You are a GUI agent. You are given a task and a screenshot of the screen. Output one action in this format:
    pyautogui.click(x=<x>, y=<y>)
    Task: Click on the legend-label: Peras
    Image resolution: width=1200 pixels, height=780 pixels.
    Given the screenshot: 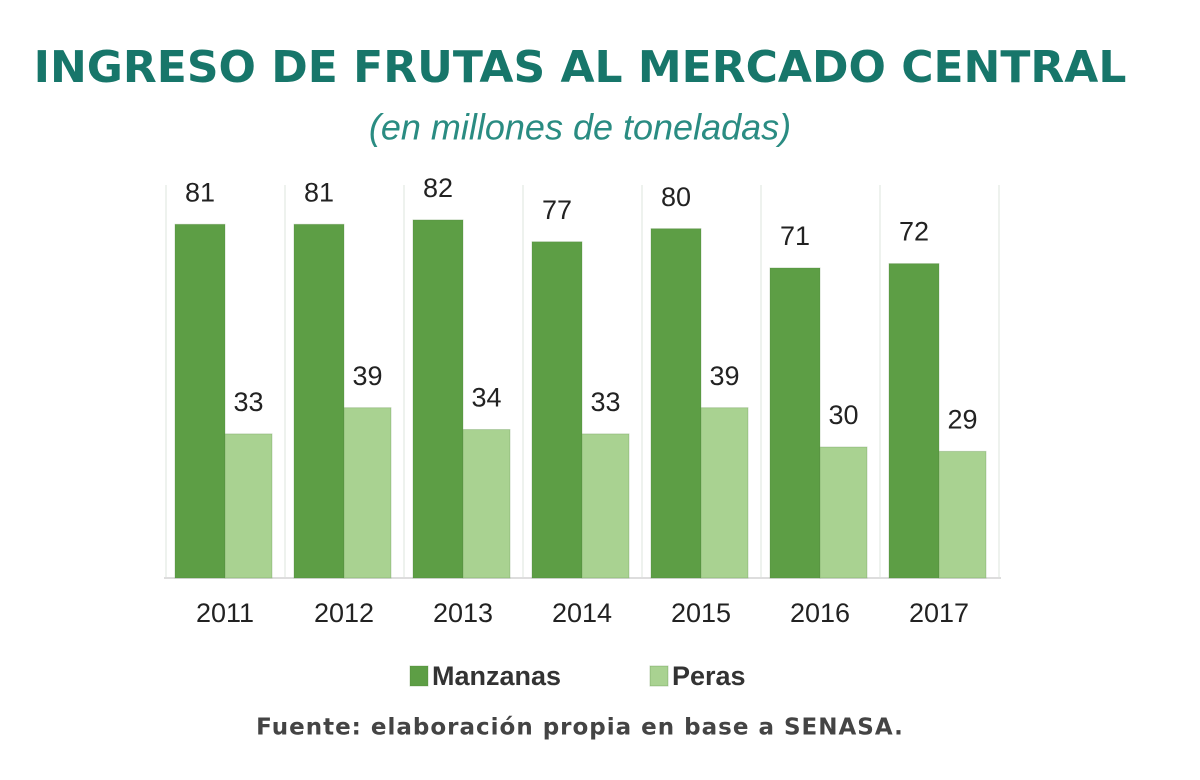 What is the action you would take?
    pyautogui.click(x=709, y=676)
    